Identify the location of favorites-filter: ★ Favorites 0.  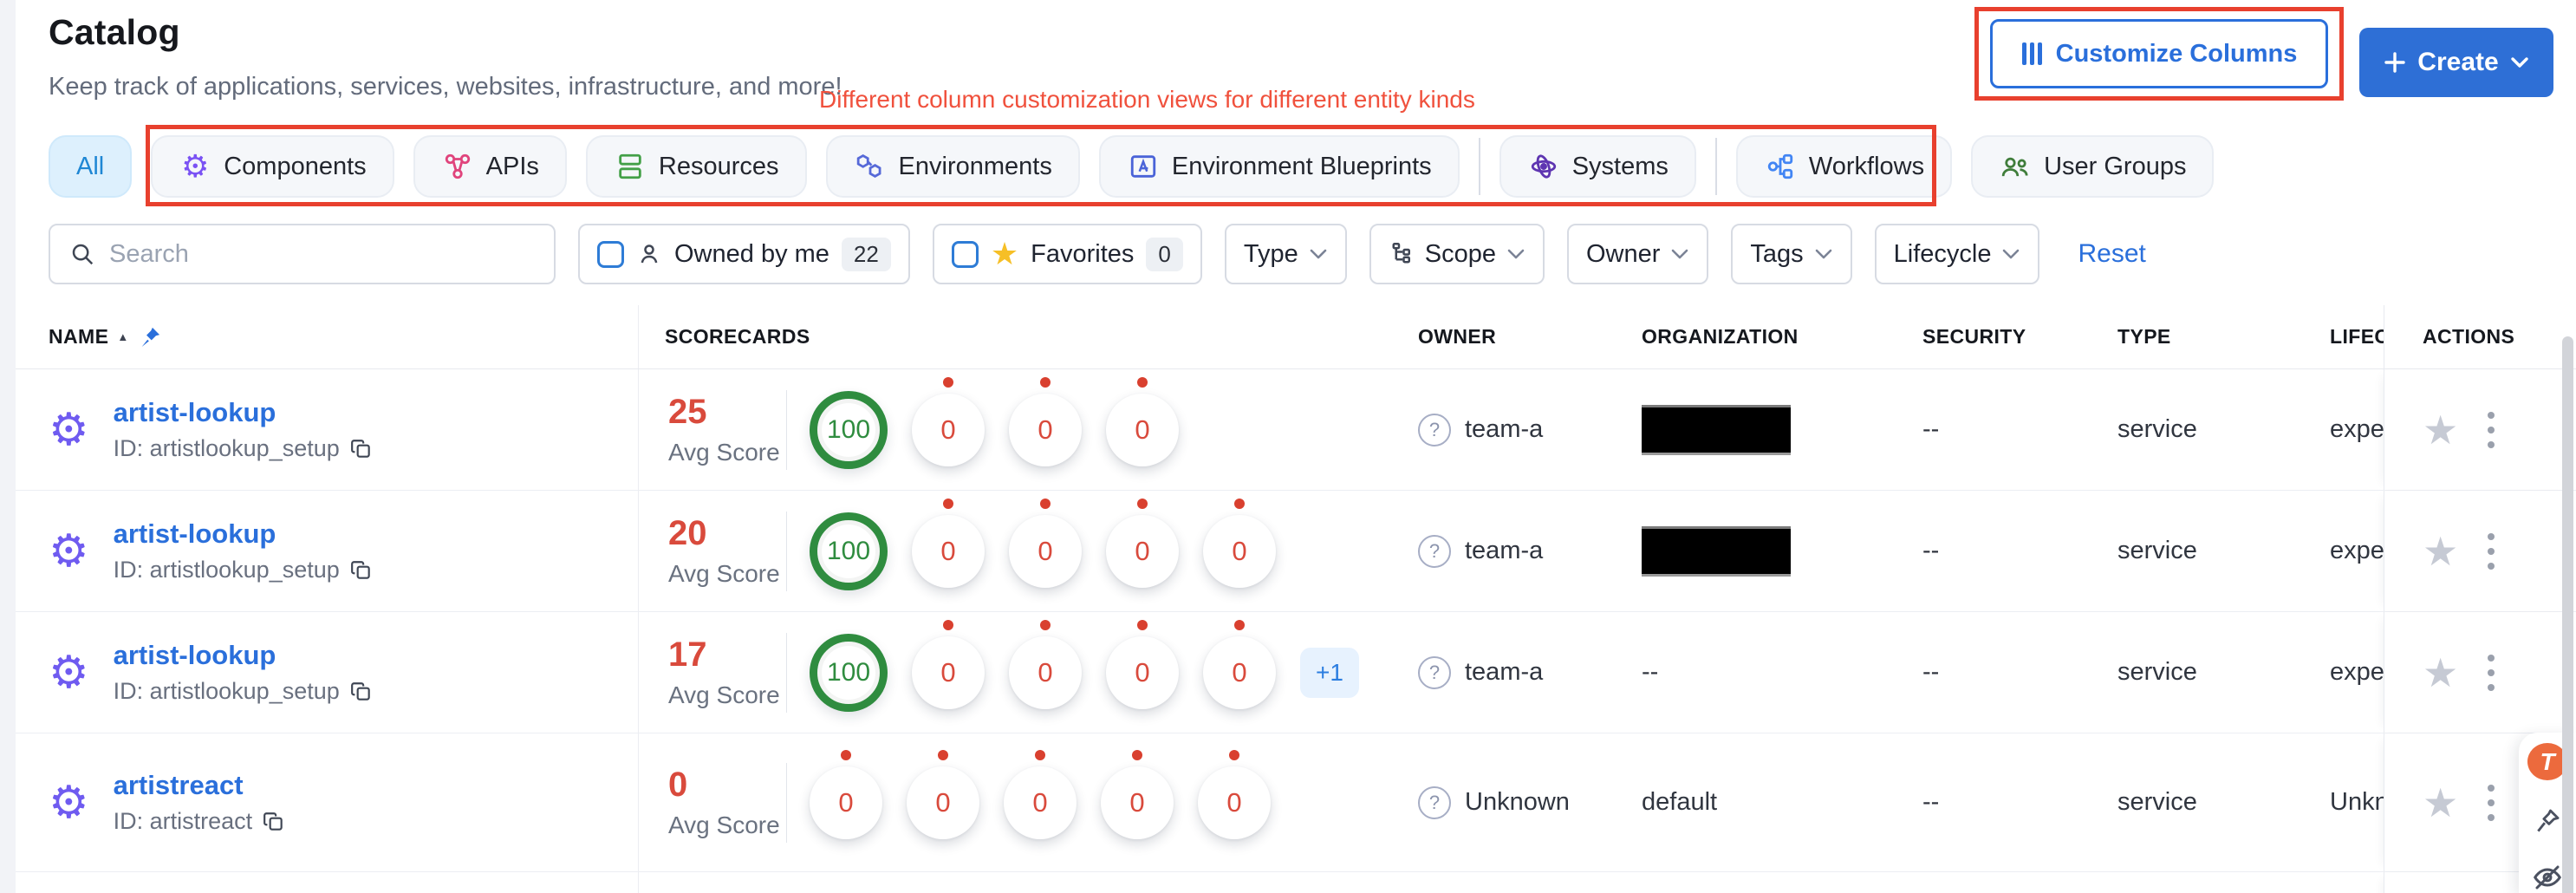
(1067, 254).